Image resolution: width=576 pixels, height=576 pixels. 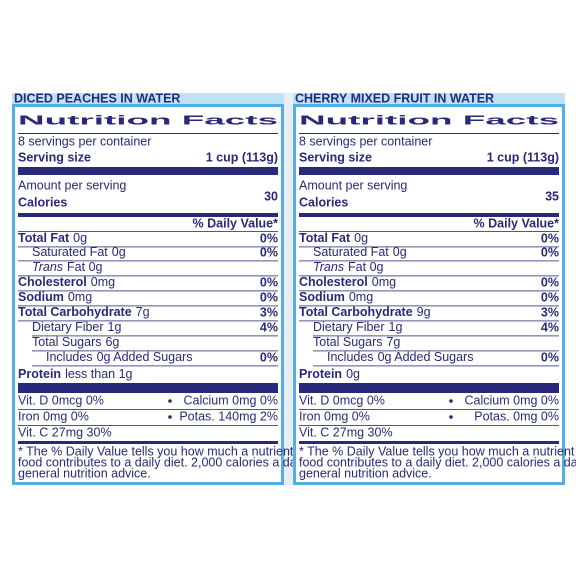 I want to click on label-title: Nutrition Facts, so click(x=148, y=120).